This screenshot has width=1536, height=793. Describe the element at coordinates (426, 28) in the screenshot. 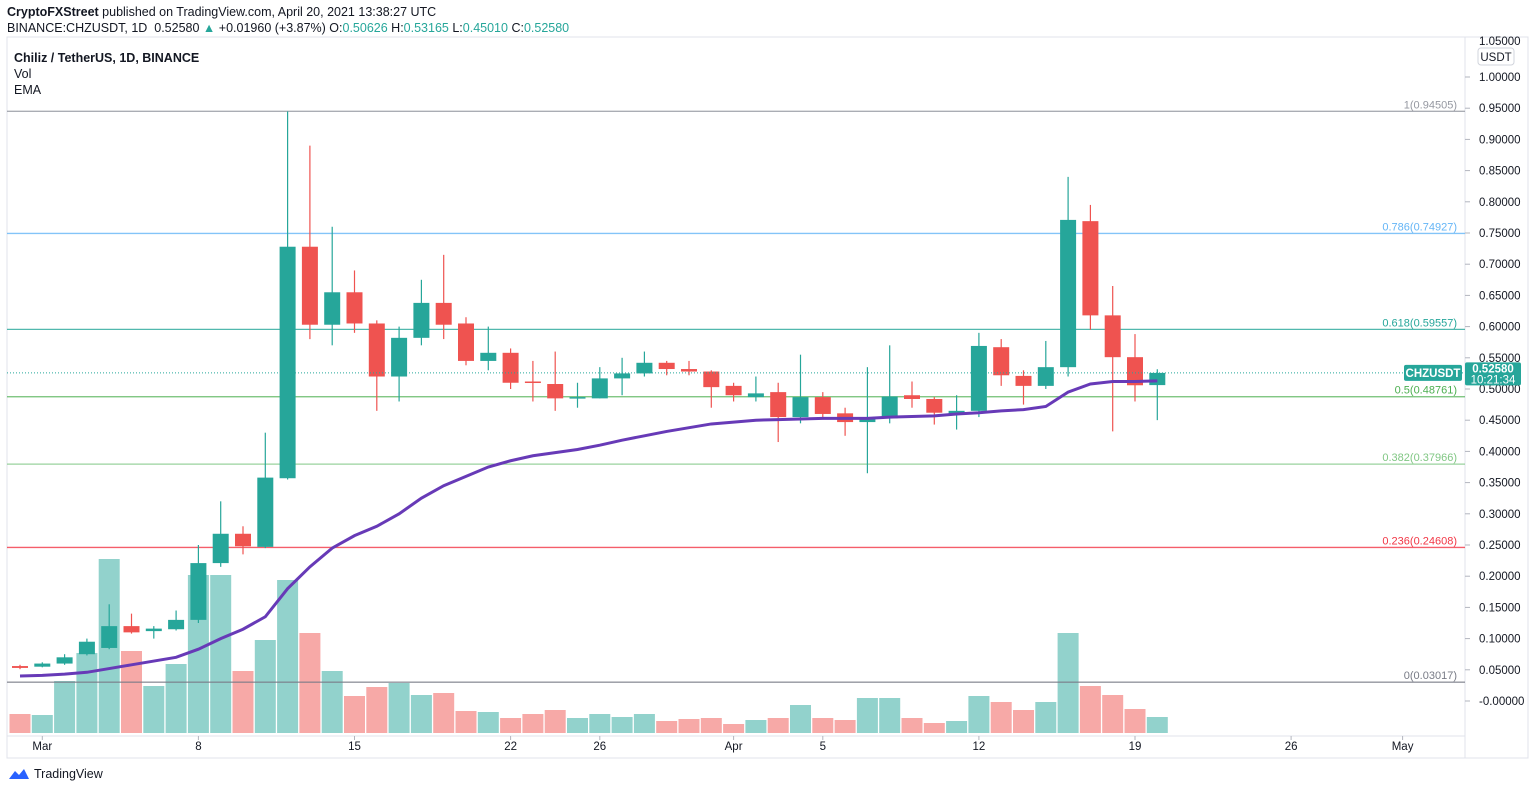

I see `high-value: 0.53165` at that location.